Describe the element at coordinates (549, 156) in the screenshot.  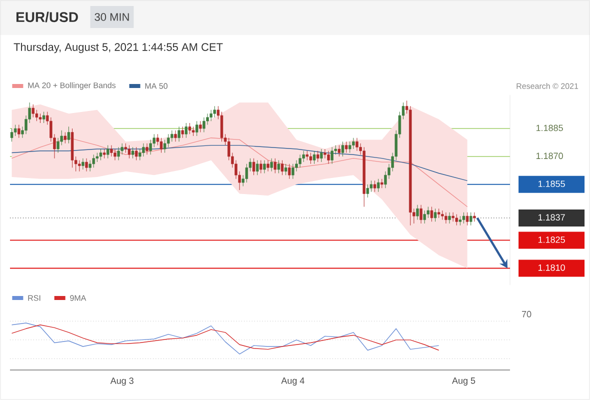
I see `y-tick-label: 1.1870` at that location.